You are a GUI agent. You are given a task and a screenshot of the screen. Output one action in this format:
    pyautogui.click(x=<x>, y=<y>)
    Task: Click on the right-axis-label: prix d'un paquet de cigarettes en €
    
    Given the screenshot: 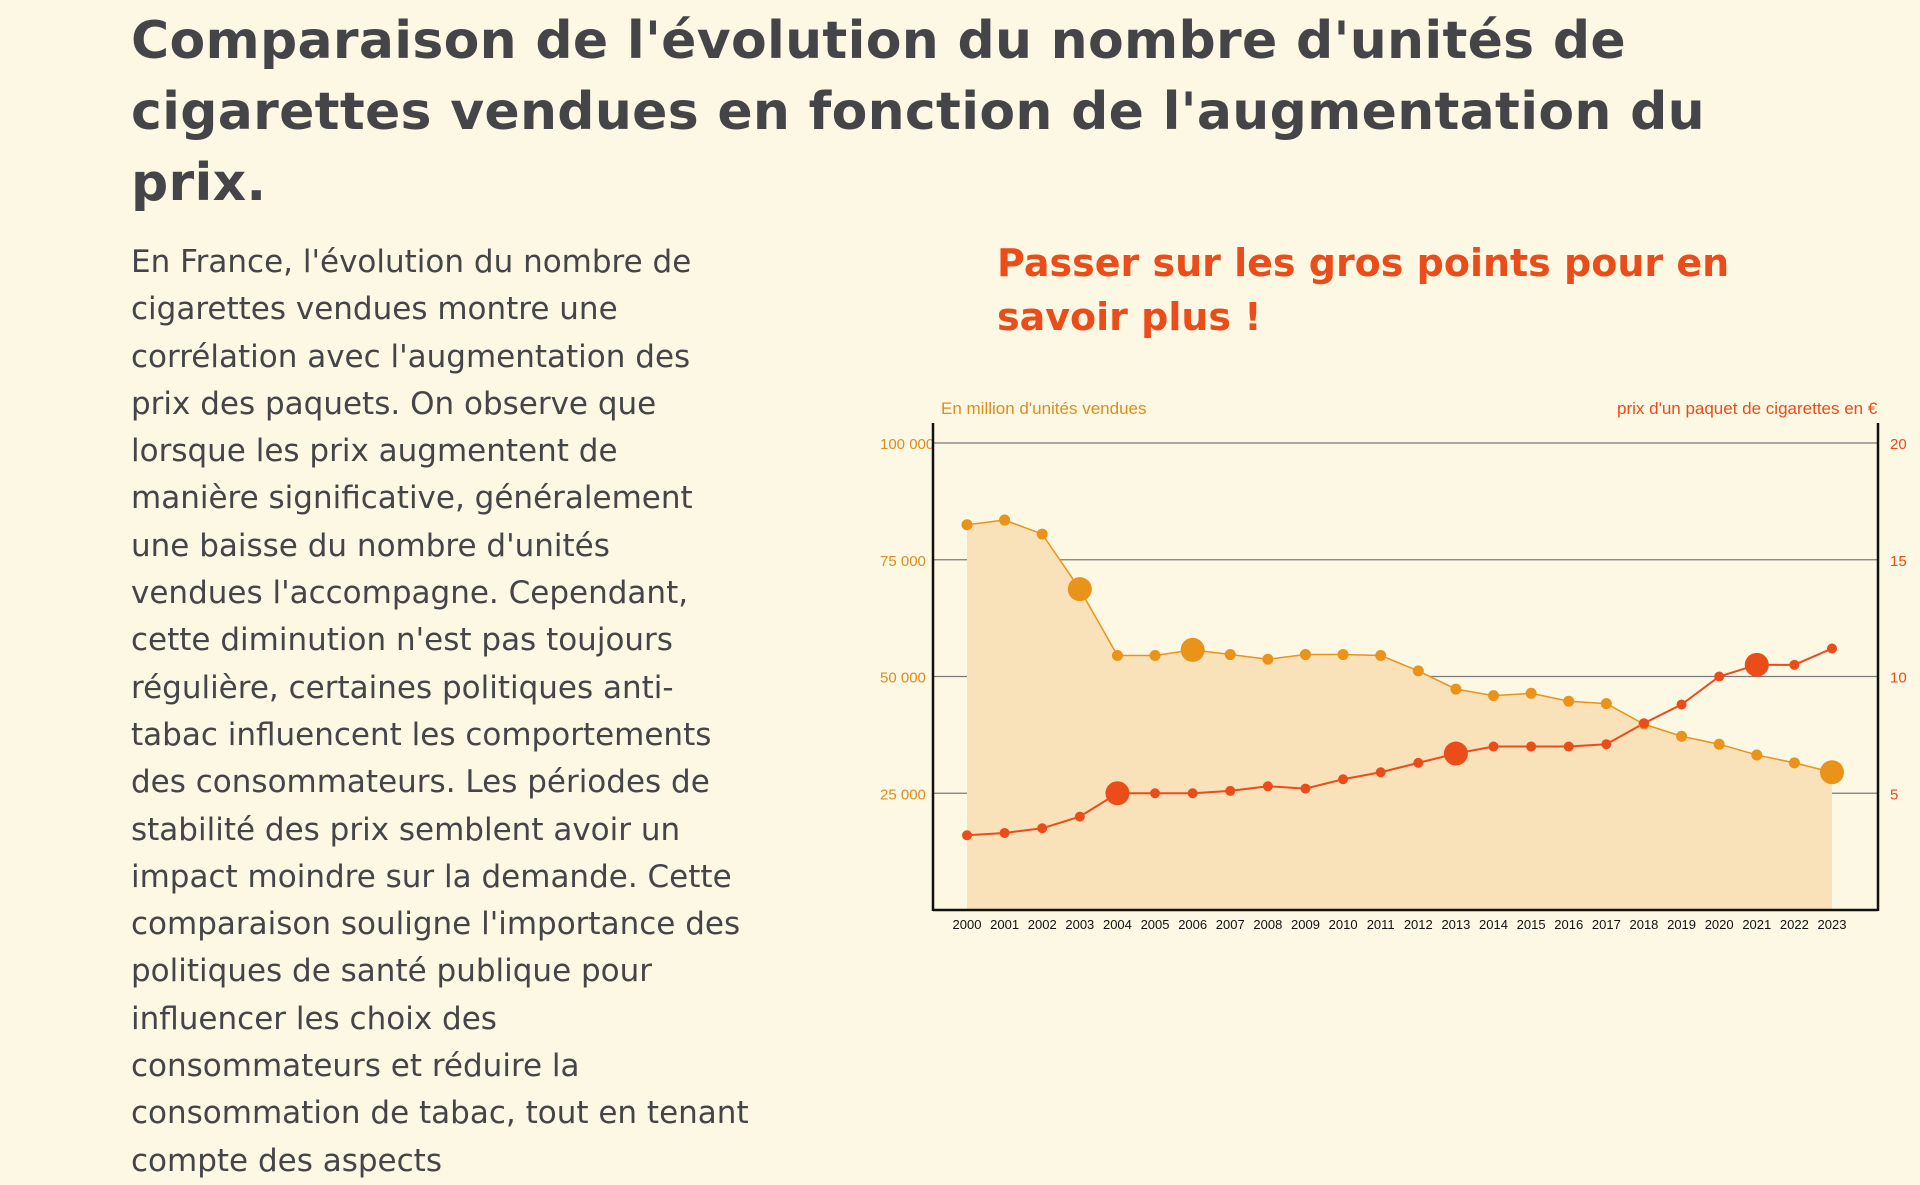 What is the action you would take?
    pyautogui.click(x=1747, y=408)
    